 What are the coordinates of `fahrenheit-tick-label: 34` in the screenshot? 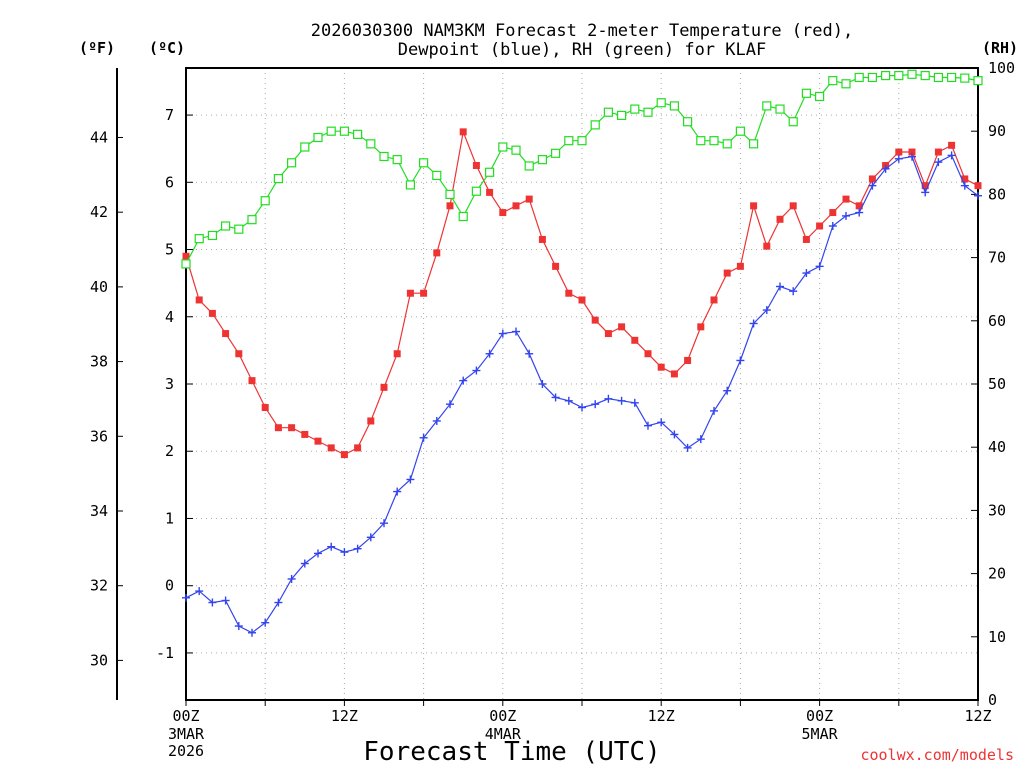 It's located at (99, 511).